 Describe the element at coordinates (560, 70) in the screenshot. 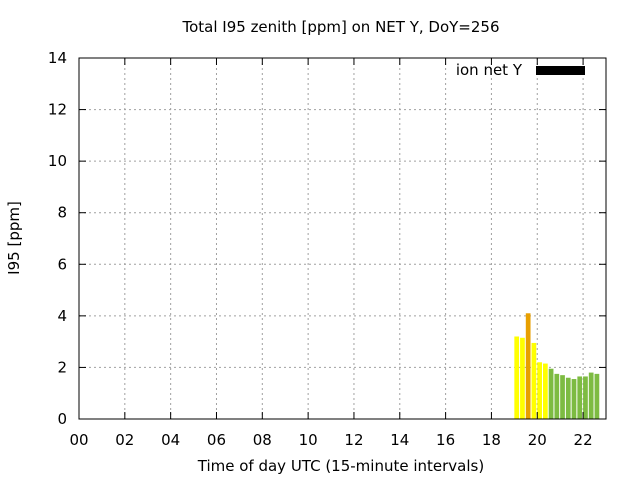

I see `legend-swatch` at that location.